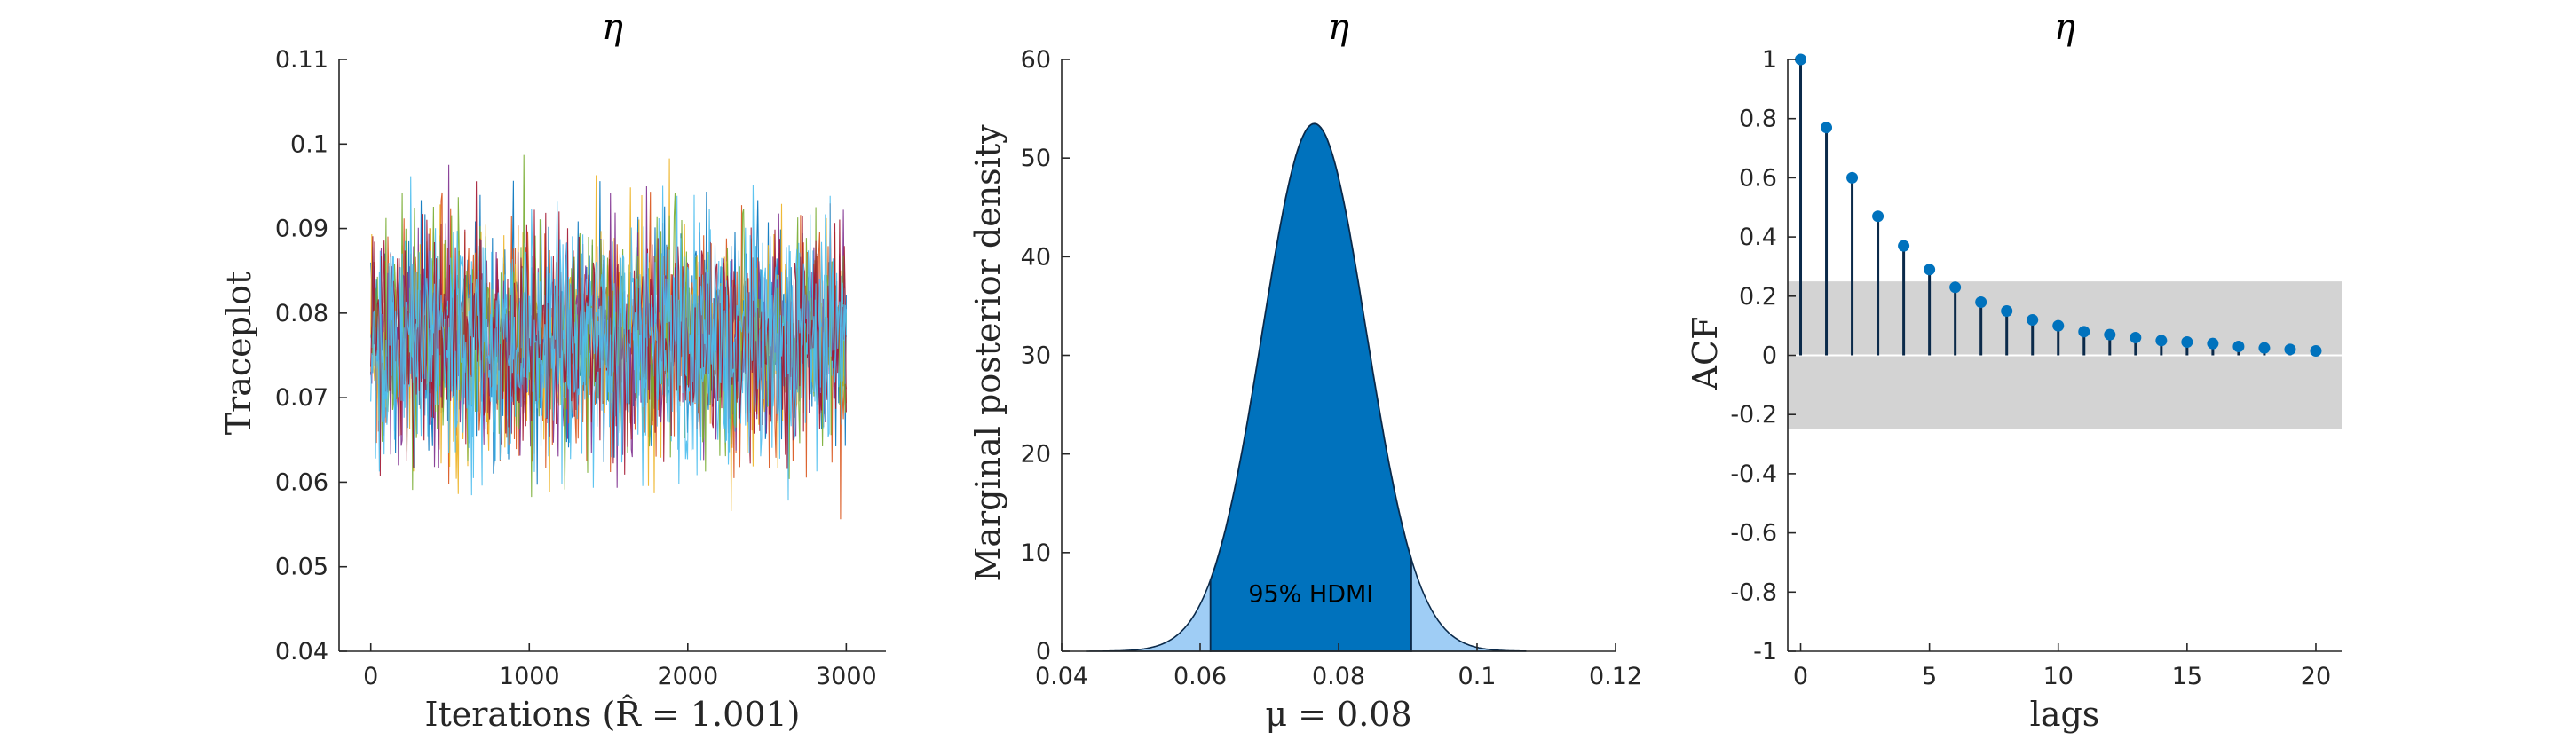  What do you see at coordinates (370, 677) in the screenshot?
I see `traceplot-x-tick-label: 0` at bounding box center [370, 677].